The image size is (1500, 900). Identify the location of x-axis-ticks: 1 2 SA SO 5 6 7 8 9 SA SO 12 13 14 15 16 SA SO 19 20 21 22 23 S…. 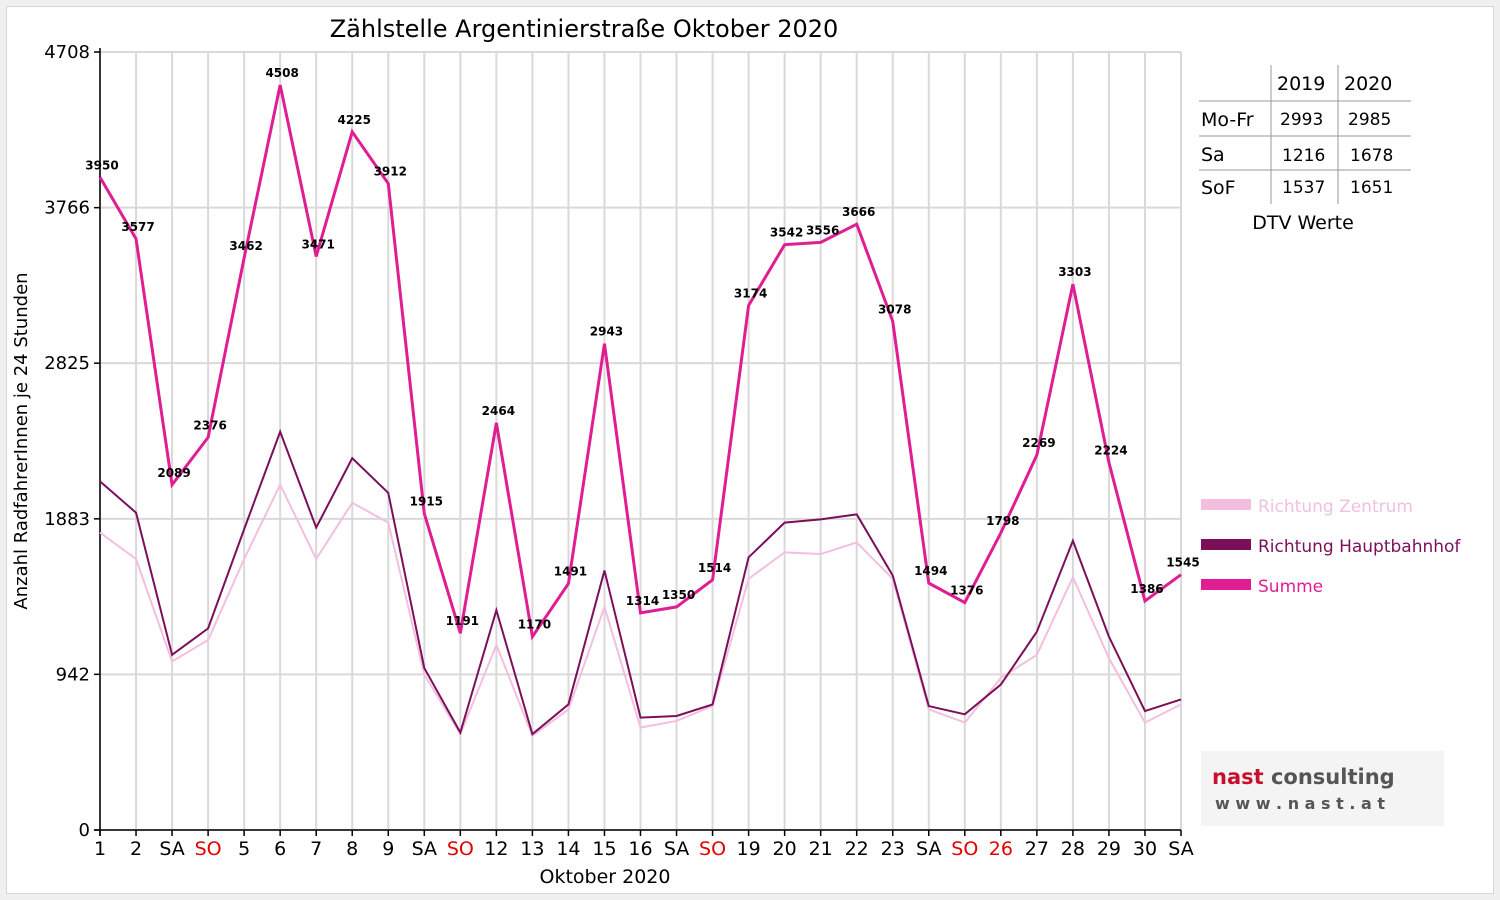
(644, 845).